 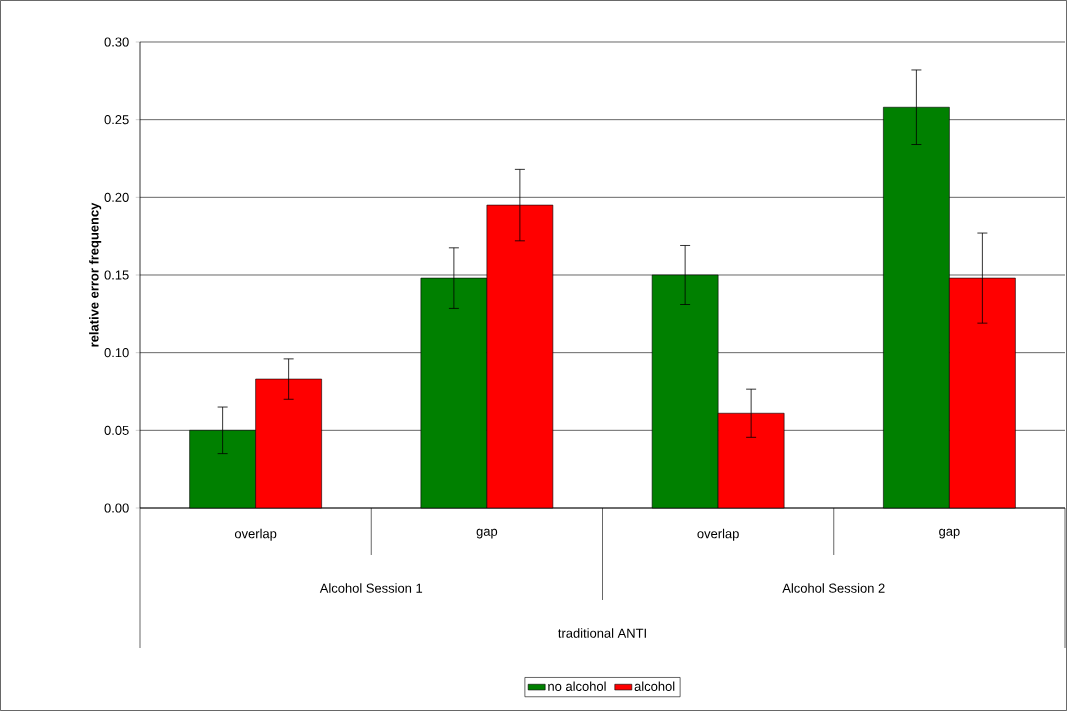 What do you see at coordinates (116, 120) in the screenshot?
I see `y-tick-label: 0.25` at bounding box center [116, 120].